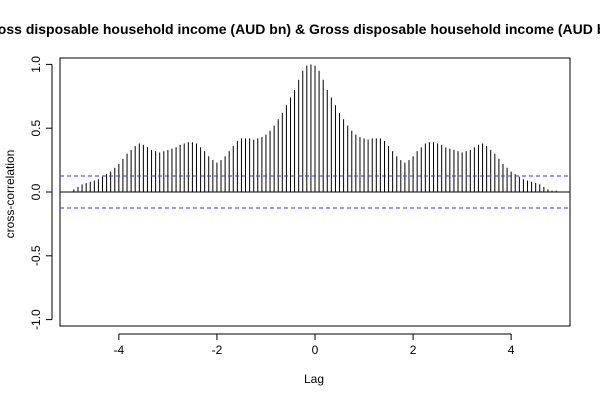  I want to click on x-tick-label: 2, so click(413, 350).